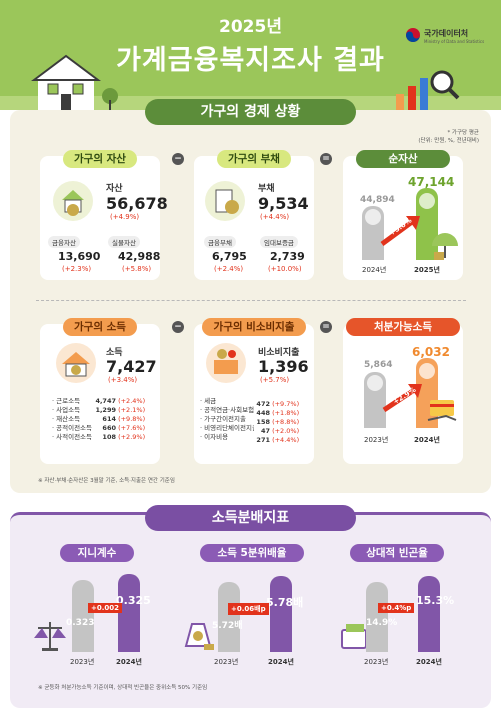 Image resolution: width=501 pixels, height=716 pixels. Describe the element at coordinates (266, 189) in the screenshot. I see `debt-label: 부채` at that location.